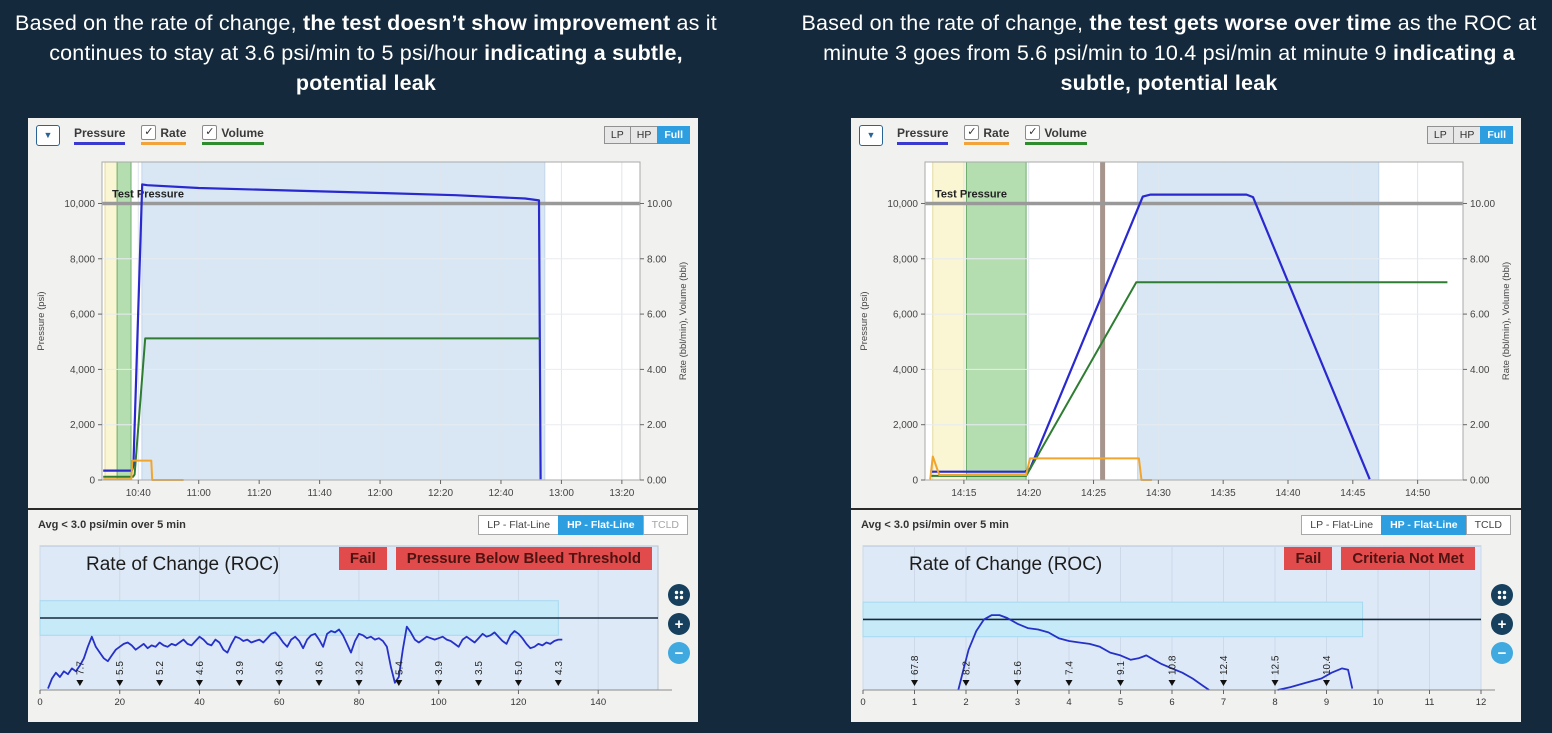 This screenshot has height=733, width=1552. I want to click on svg-text: 80, so click(359, 702).